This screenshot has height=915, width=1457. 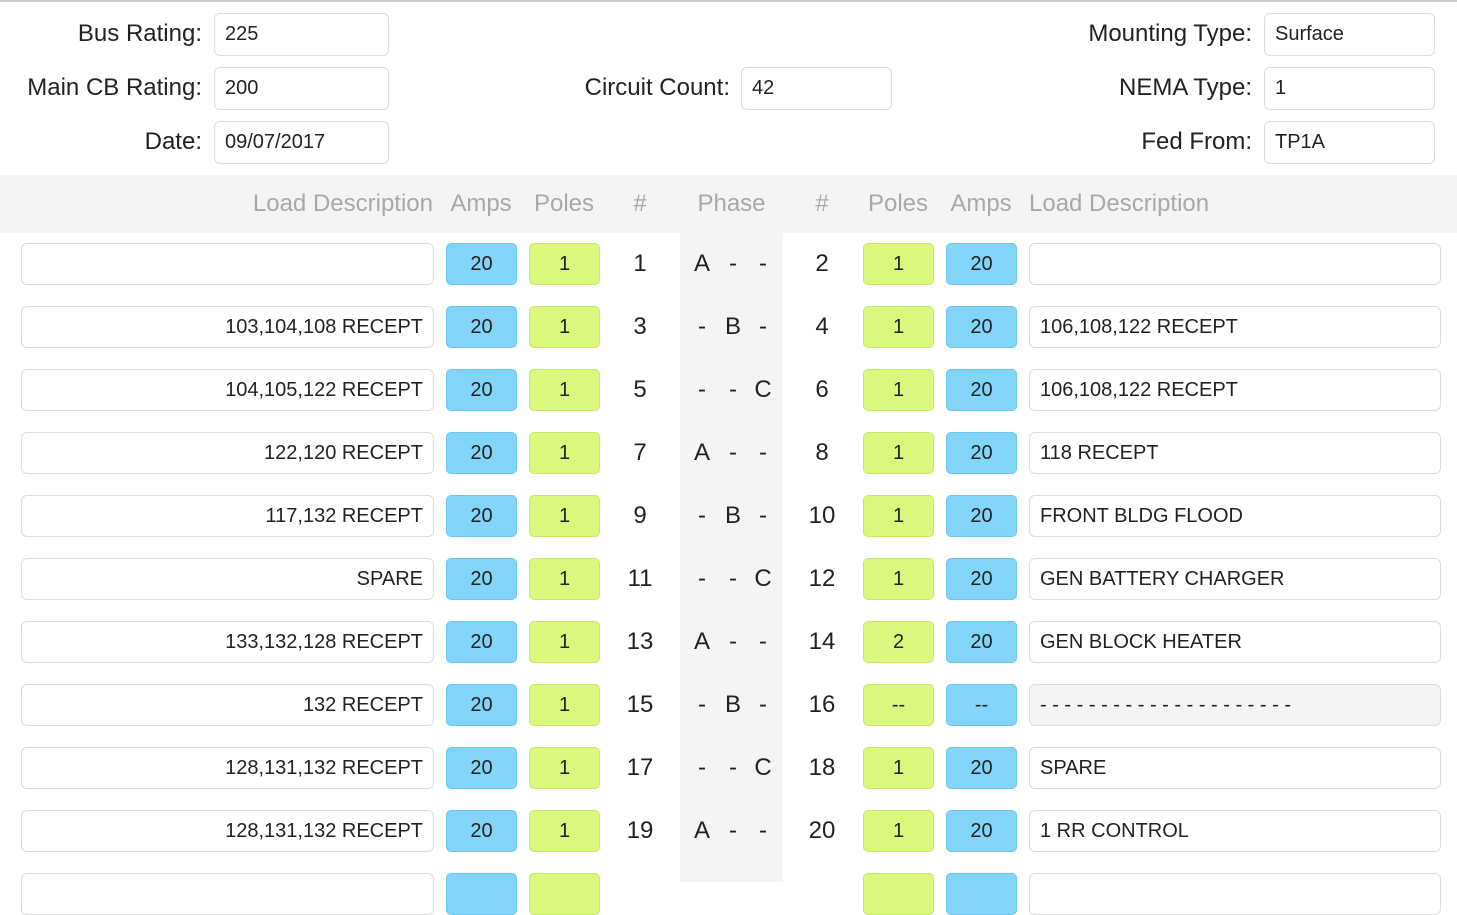 I want to click on right-description: 118 RECEPT, so click(x=1235, y=453).